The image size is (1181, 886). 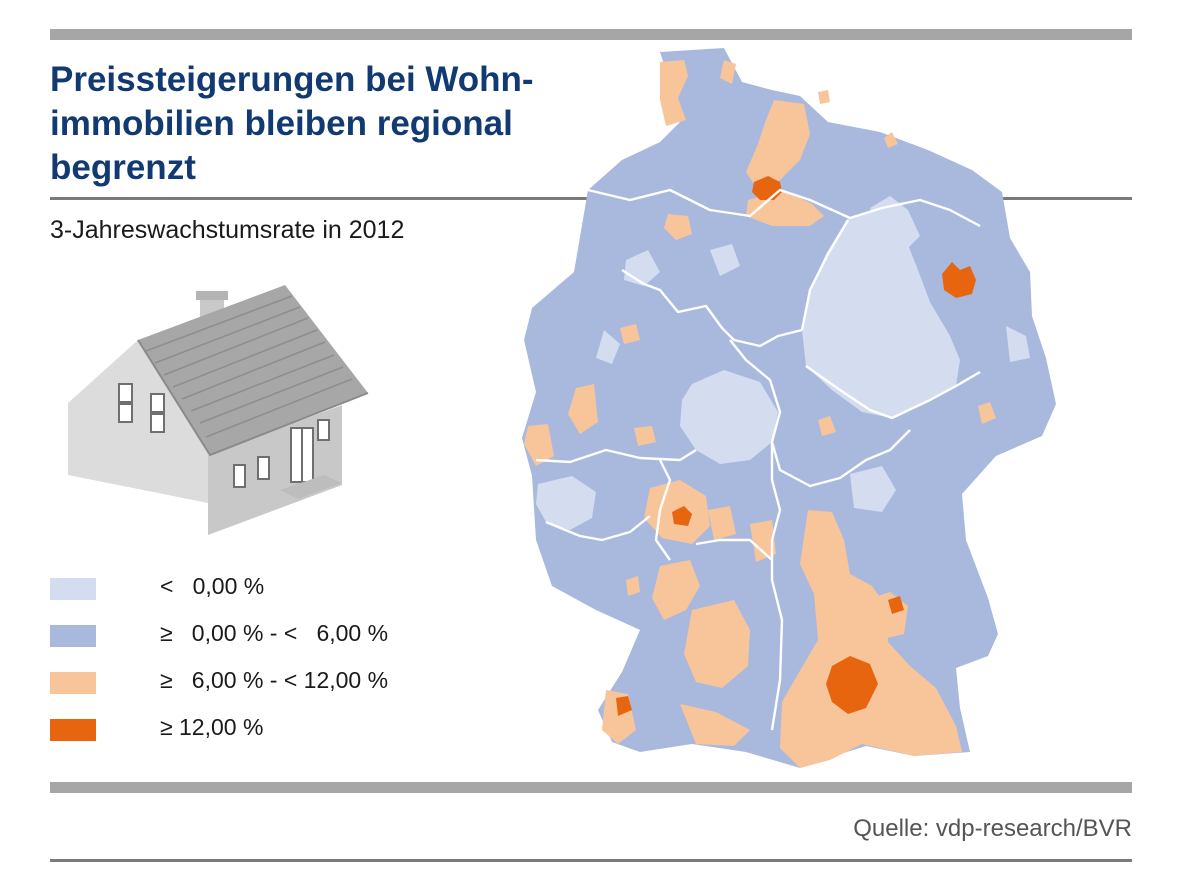 What do you see at coordinates (274, 633) in the screenshot?
I see `legend-label: ≥ 0,00 % - < 6,00 %` at bounding box center [274, 633].